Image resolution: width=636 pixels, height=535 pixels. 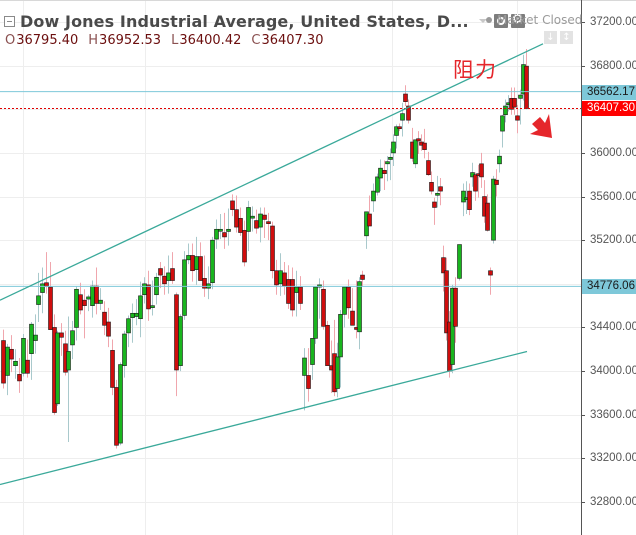 What do you see at coordinates (550, 37) in the screenshot?
I see `scale-down-icon: ↓` at bounding box center [550, 37].